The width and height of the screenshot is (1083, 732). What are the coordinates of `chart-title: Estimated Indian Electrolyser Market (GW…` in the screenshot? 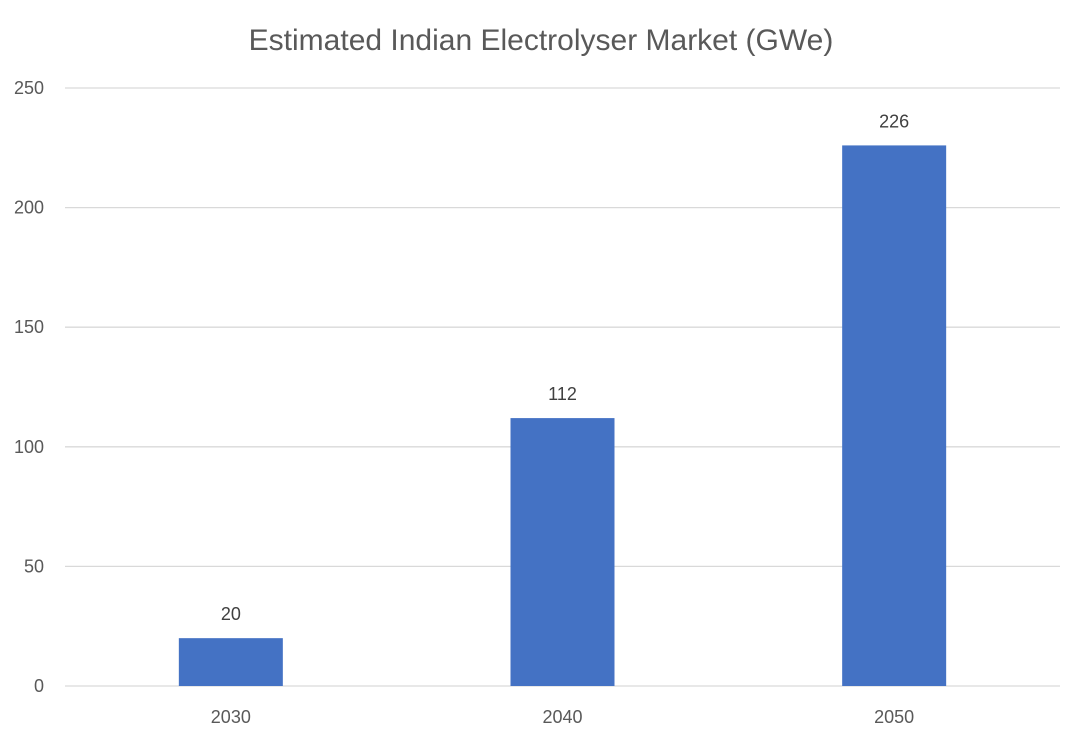 It's located at (541, 40).